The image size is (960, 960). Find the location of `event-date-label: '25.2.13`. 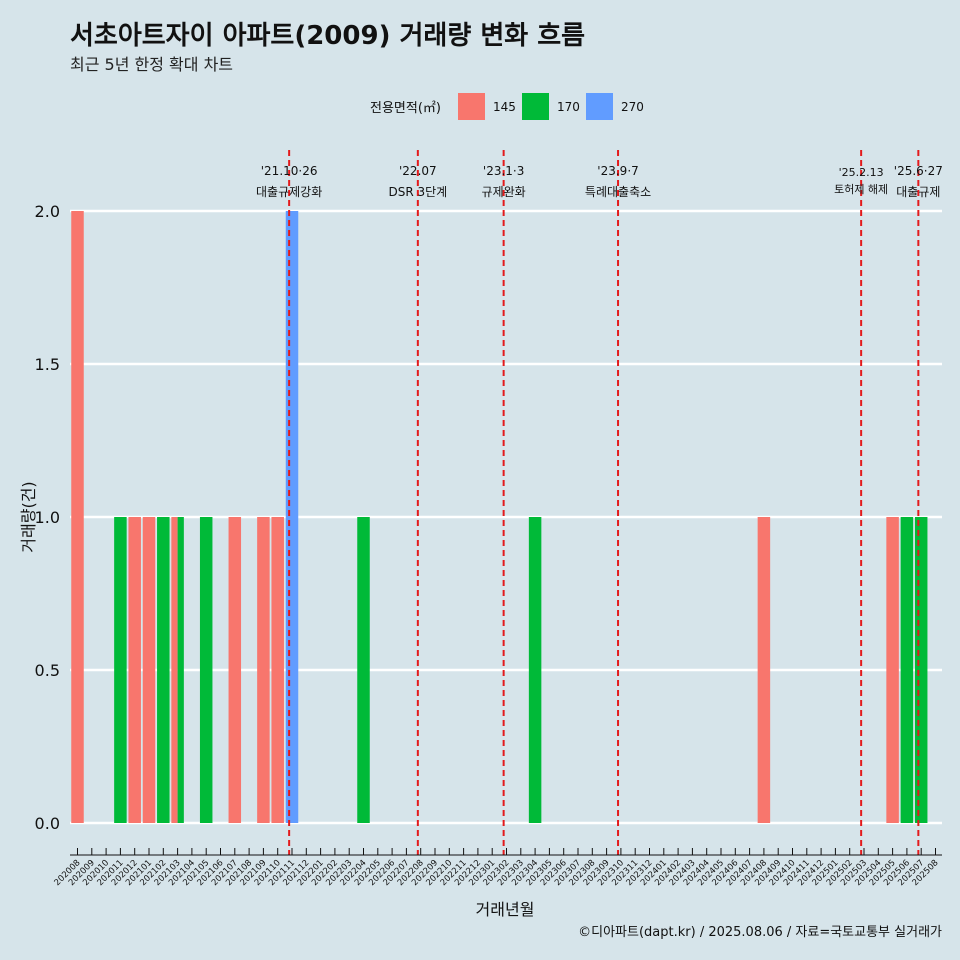

event-date-label: '25.2.13 is located at coordinates (861, 172).